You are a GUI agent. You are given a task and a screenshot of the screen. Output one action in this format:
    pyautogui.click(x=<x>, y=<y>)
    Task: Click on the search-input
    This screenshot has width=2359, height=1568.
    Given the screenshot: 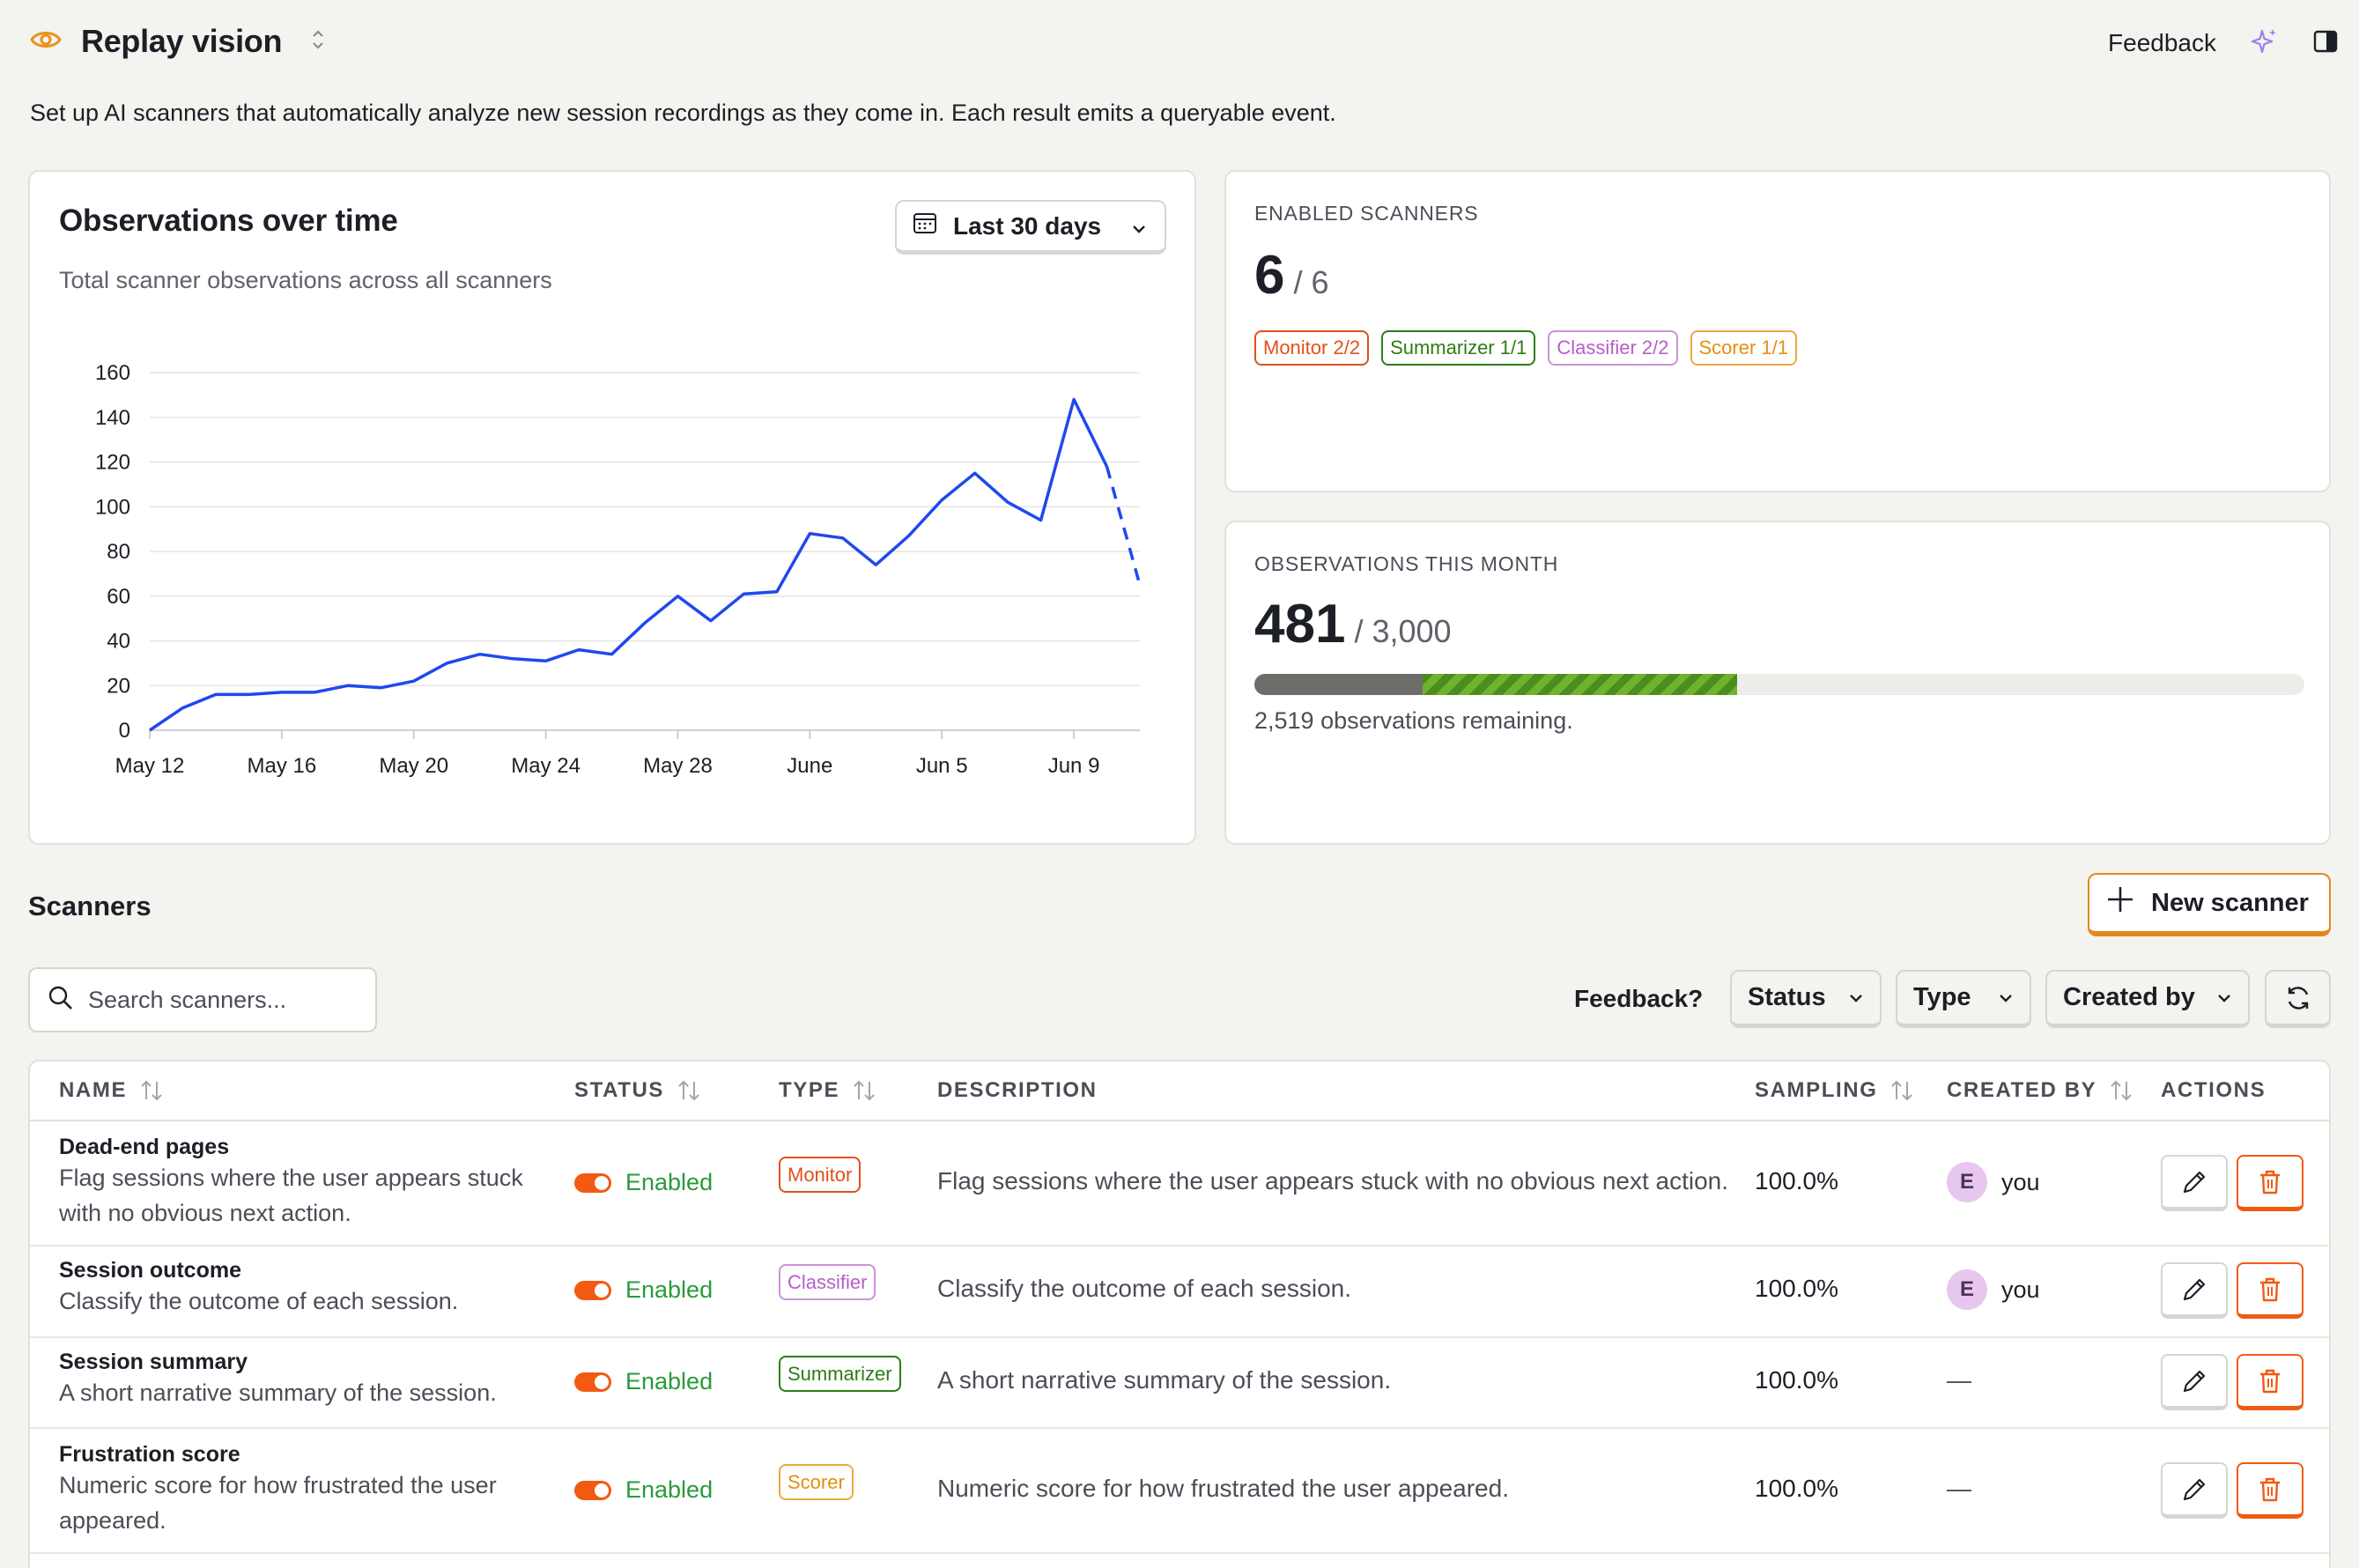 What is the action you would take?
    pyautogui.click(x=229, y=1000)
    